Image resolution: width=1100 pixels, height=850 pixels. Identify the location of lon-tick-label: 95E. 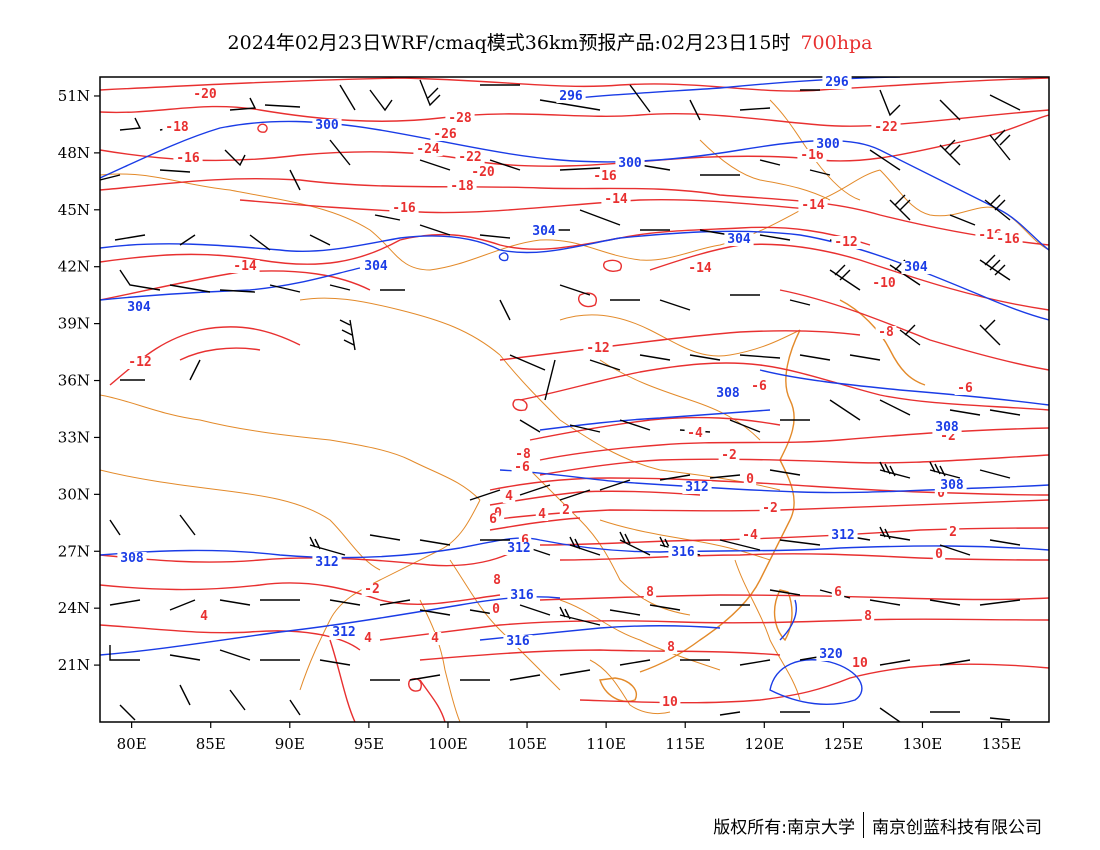
(369, 744).